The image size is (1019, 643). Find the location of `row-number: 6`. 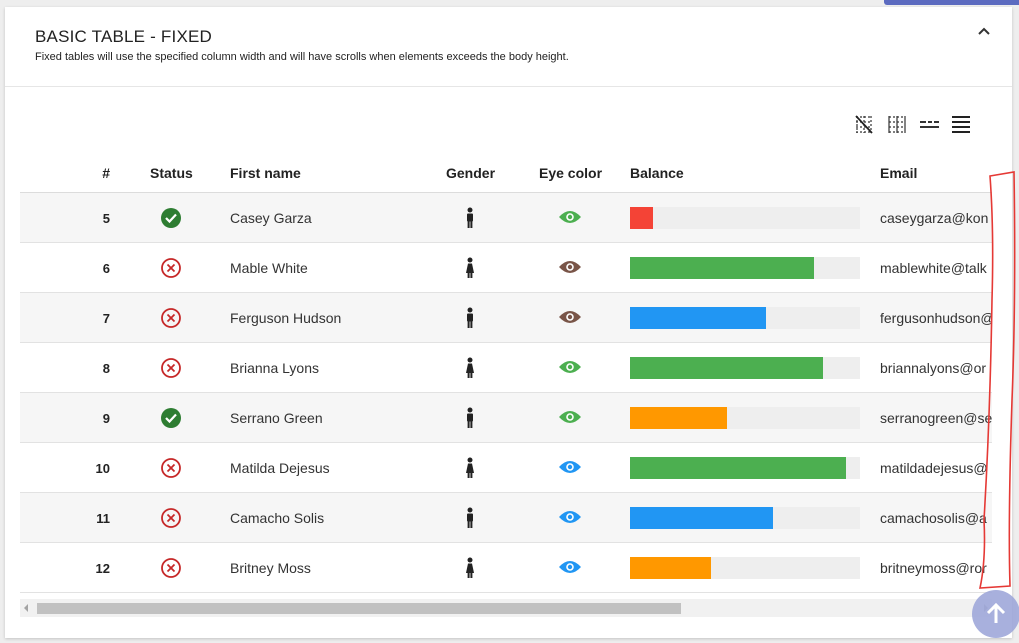

row-number: 6 is located at coordinates (106, 268).